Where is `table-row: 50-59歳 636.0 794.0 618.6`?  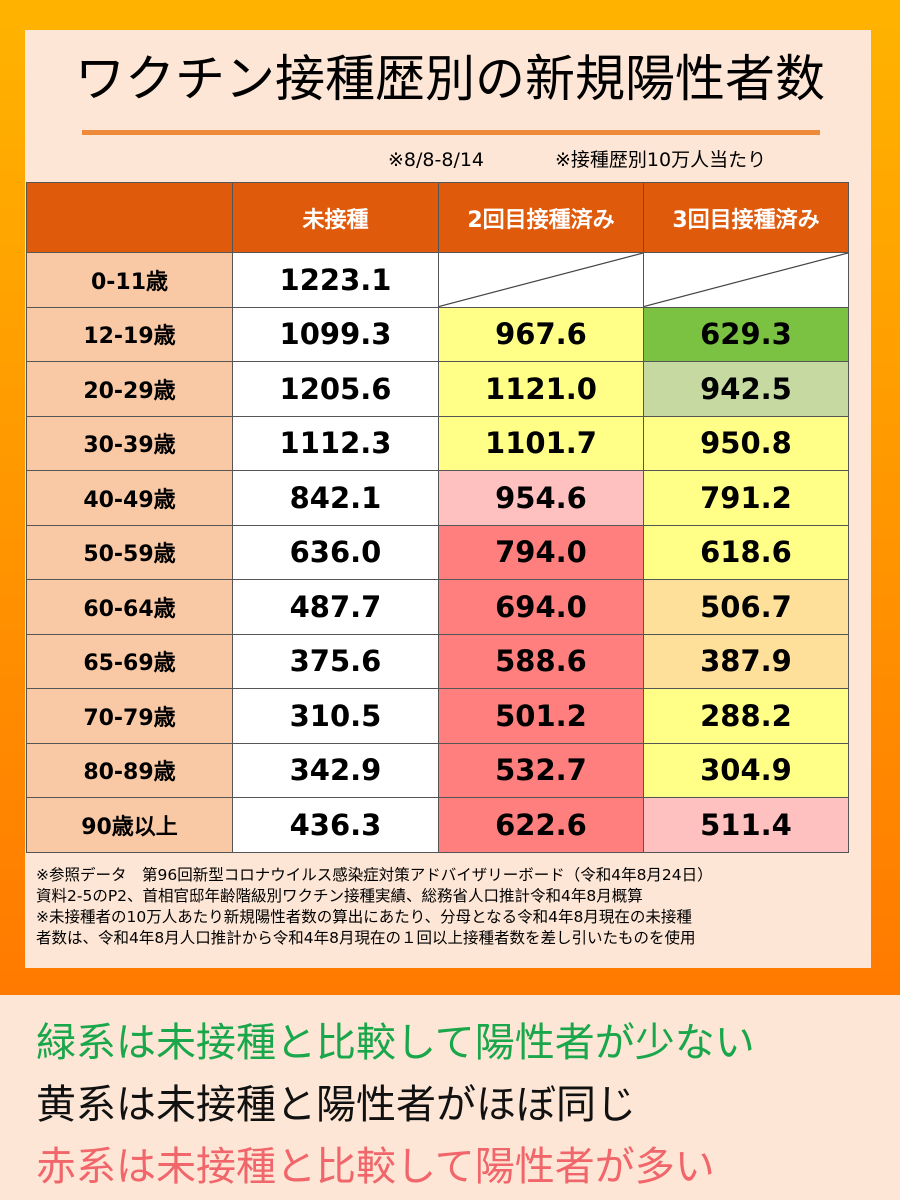 table-row: 50-59歳 636.0 794.0 618.6 is located at coordinates (437, 552).